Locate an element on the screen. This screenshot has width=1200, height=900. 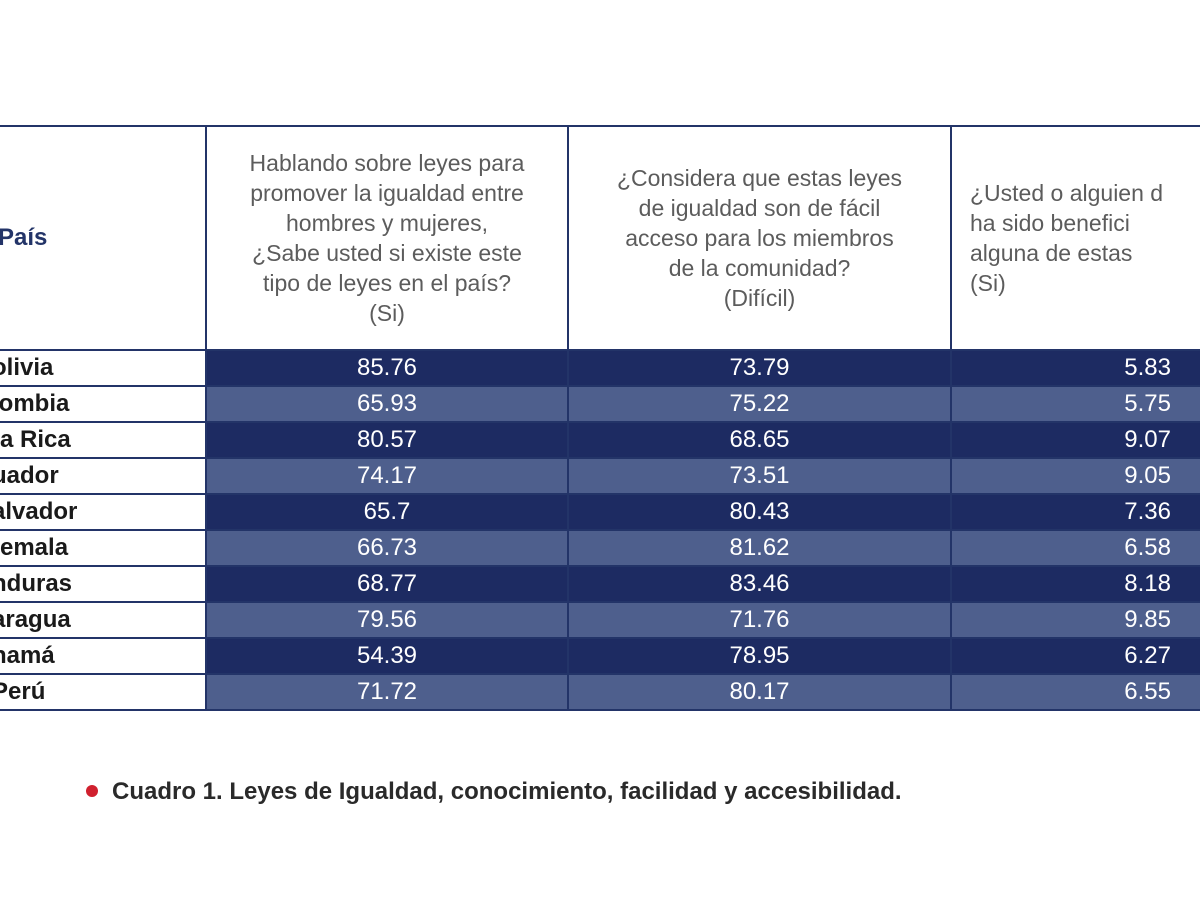
table-row: nduras 68.77 83.46 8.18 is located at coordinates (600, 584).